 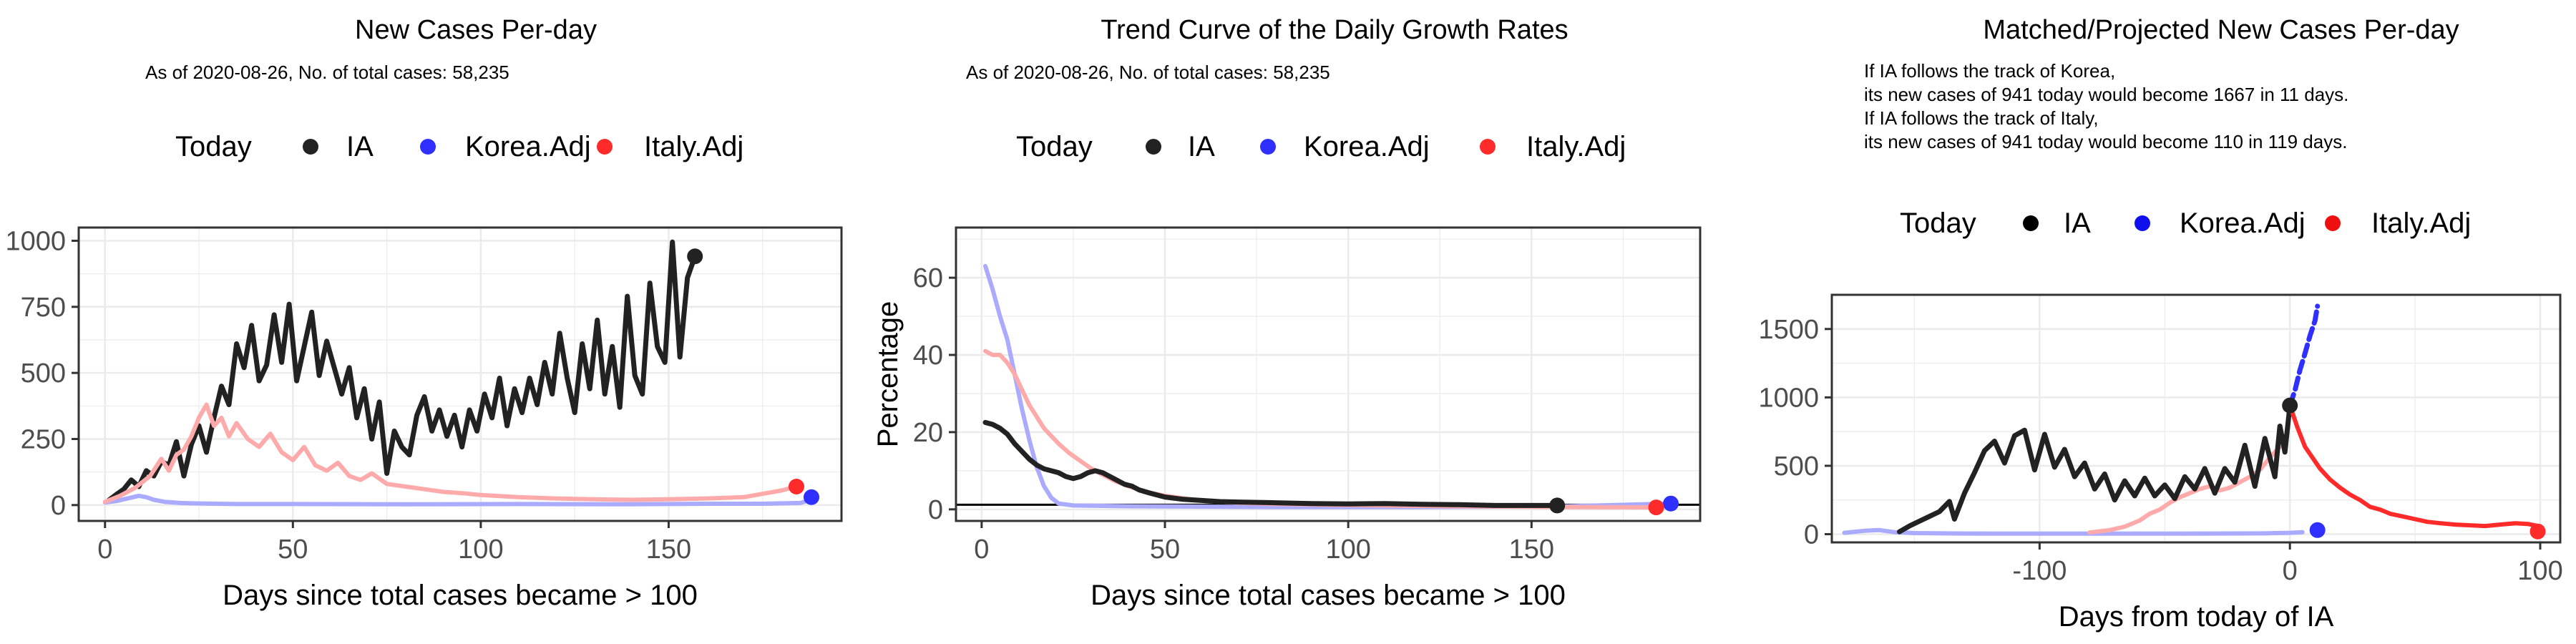 I want to click on chart-title: Matched/Projected New Cases Per-day, so click(x=2221, y=30).